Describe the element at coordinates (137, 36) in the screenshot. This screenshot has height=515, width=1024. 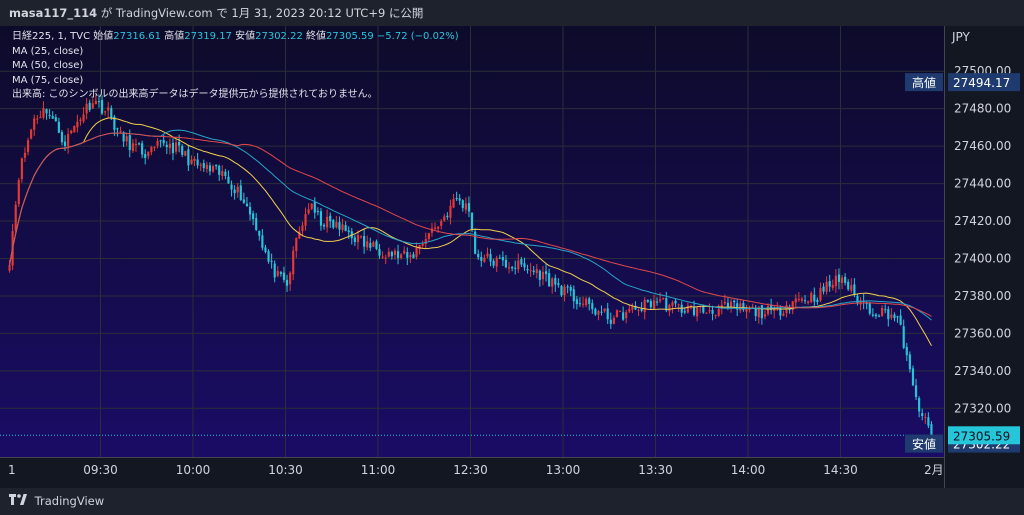
I see `legend-open-value: 27316.61` at that location.